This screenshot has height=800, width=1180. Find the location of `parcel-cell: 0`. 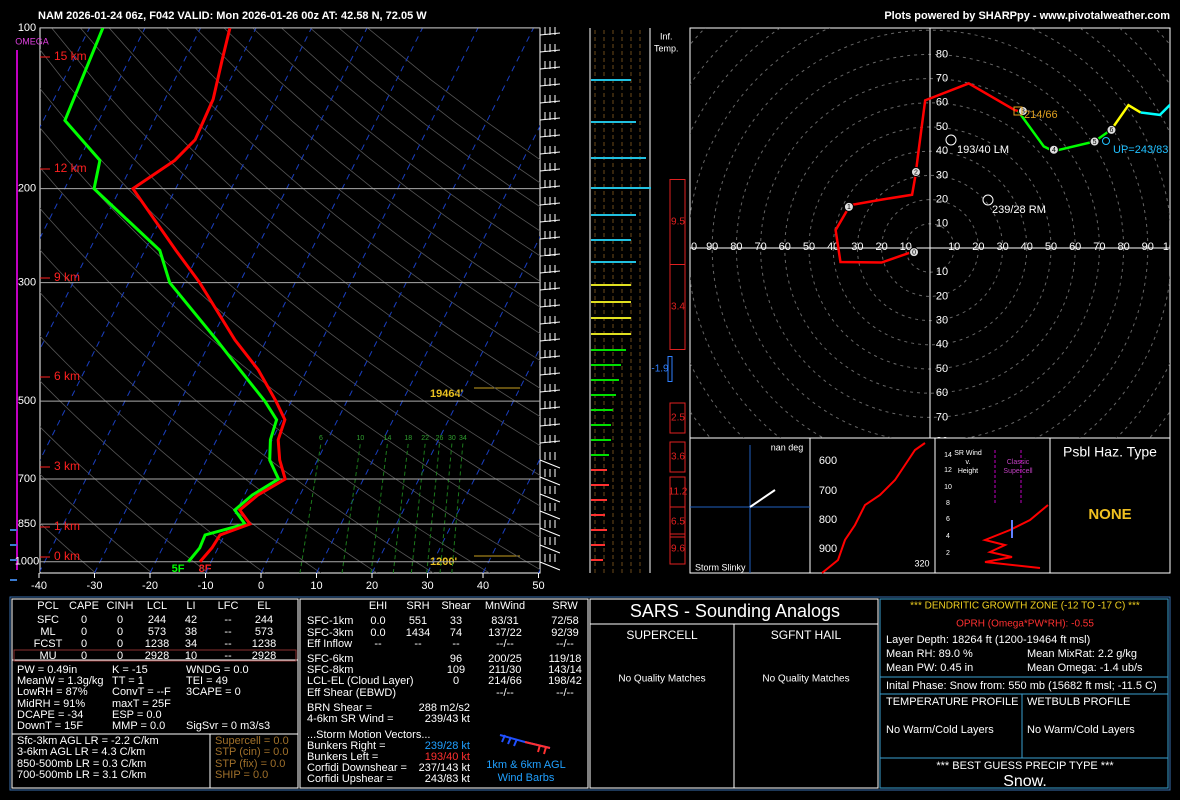

parcel-cell: 0 is located at coordinates (120, 632).